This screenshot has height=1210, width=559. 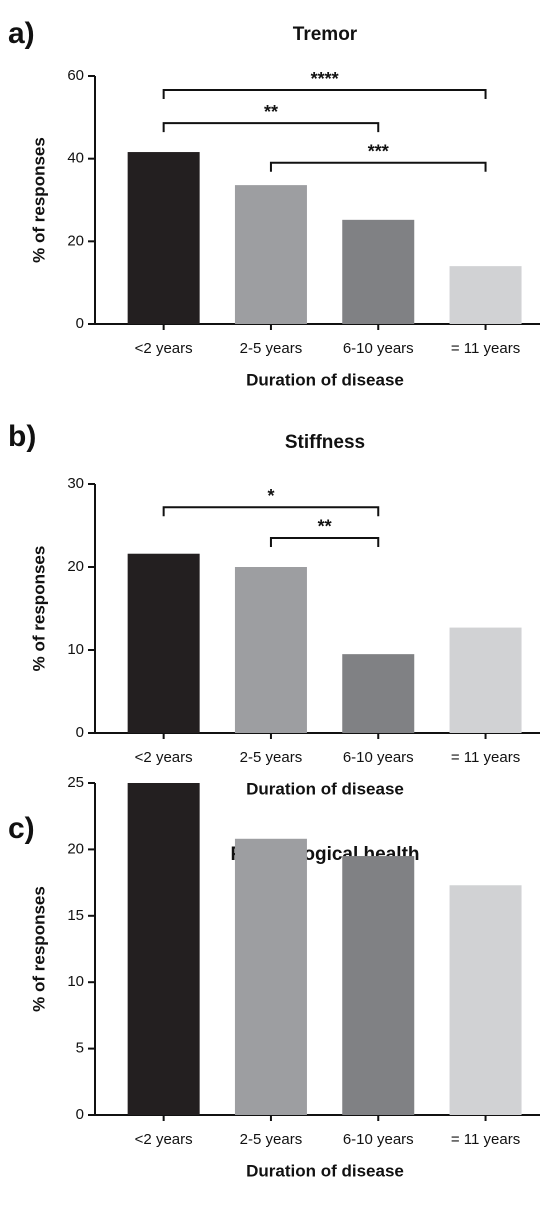 I want to click on panel-label: a), so click(x=21, y=33).